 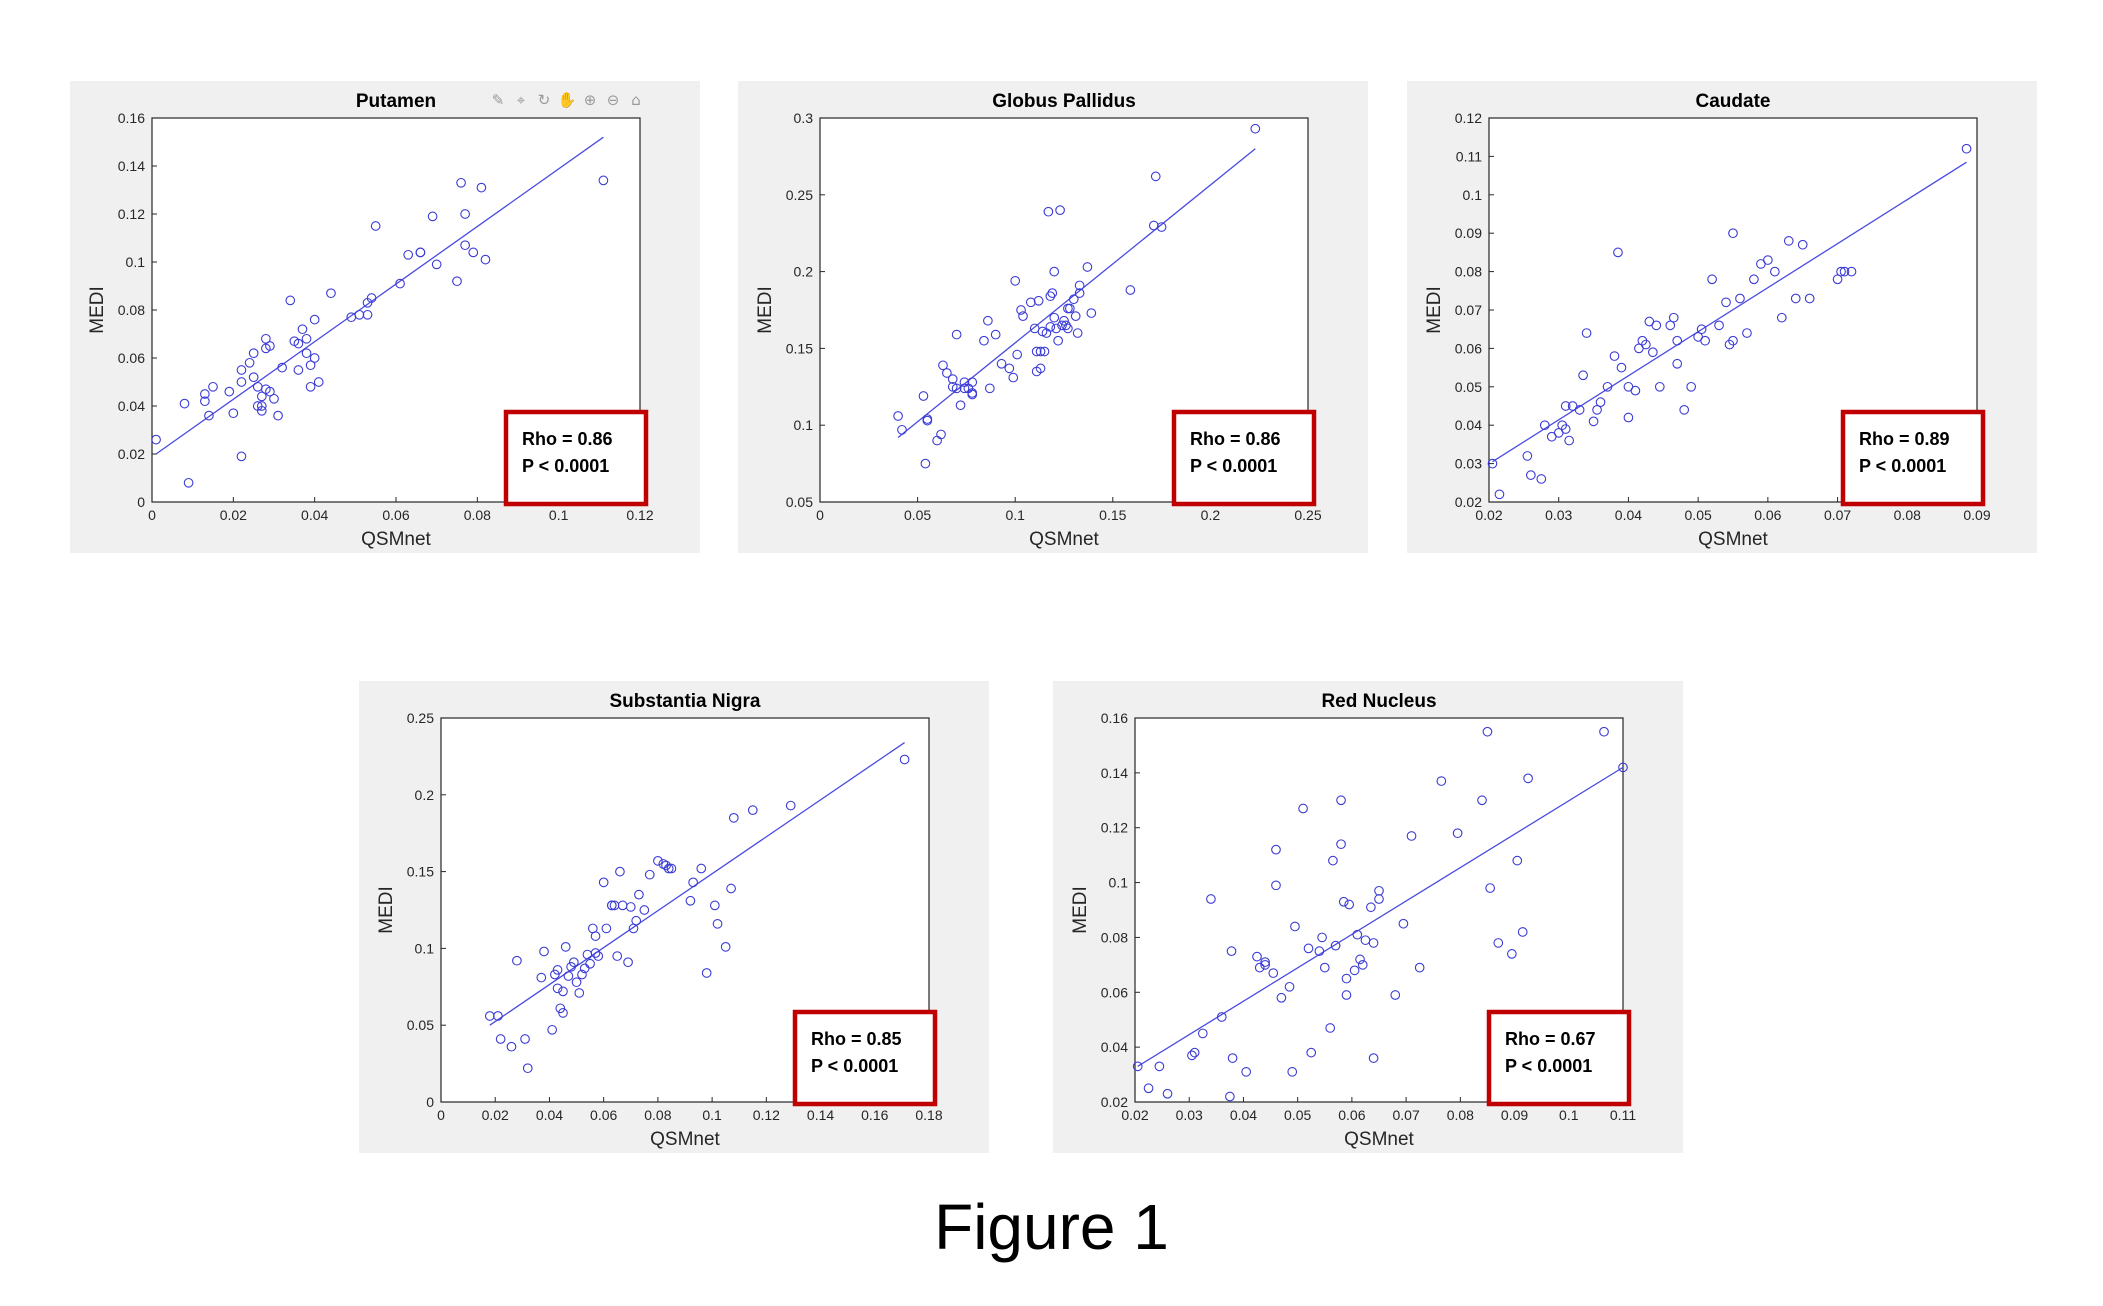 What do you see at coordinates (1297, 1115) in the screenshot?
I see `x-tick-label: 0.05` at bounding box center [1297, 1115].